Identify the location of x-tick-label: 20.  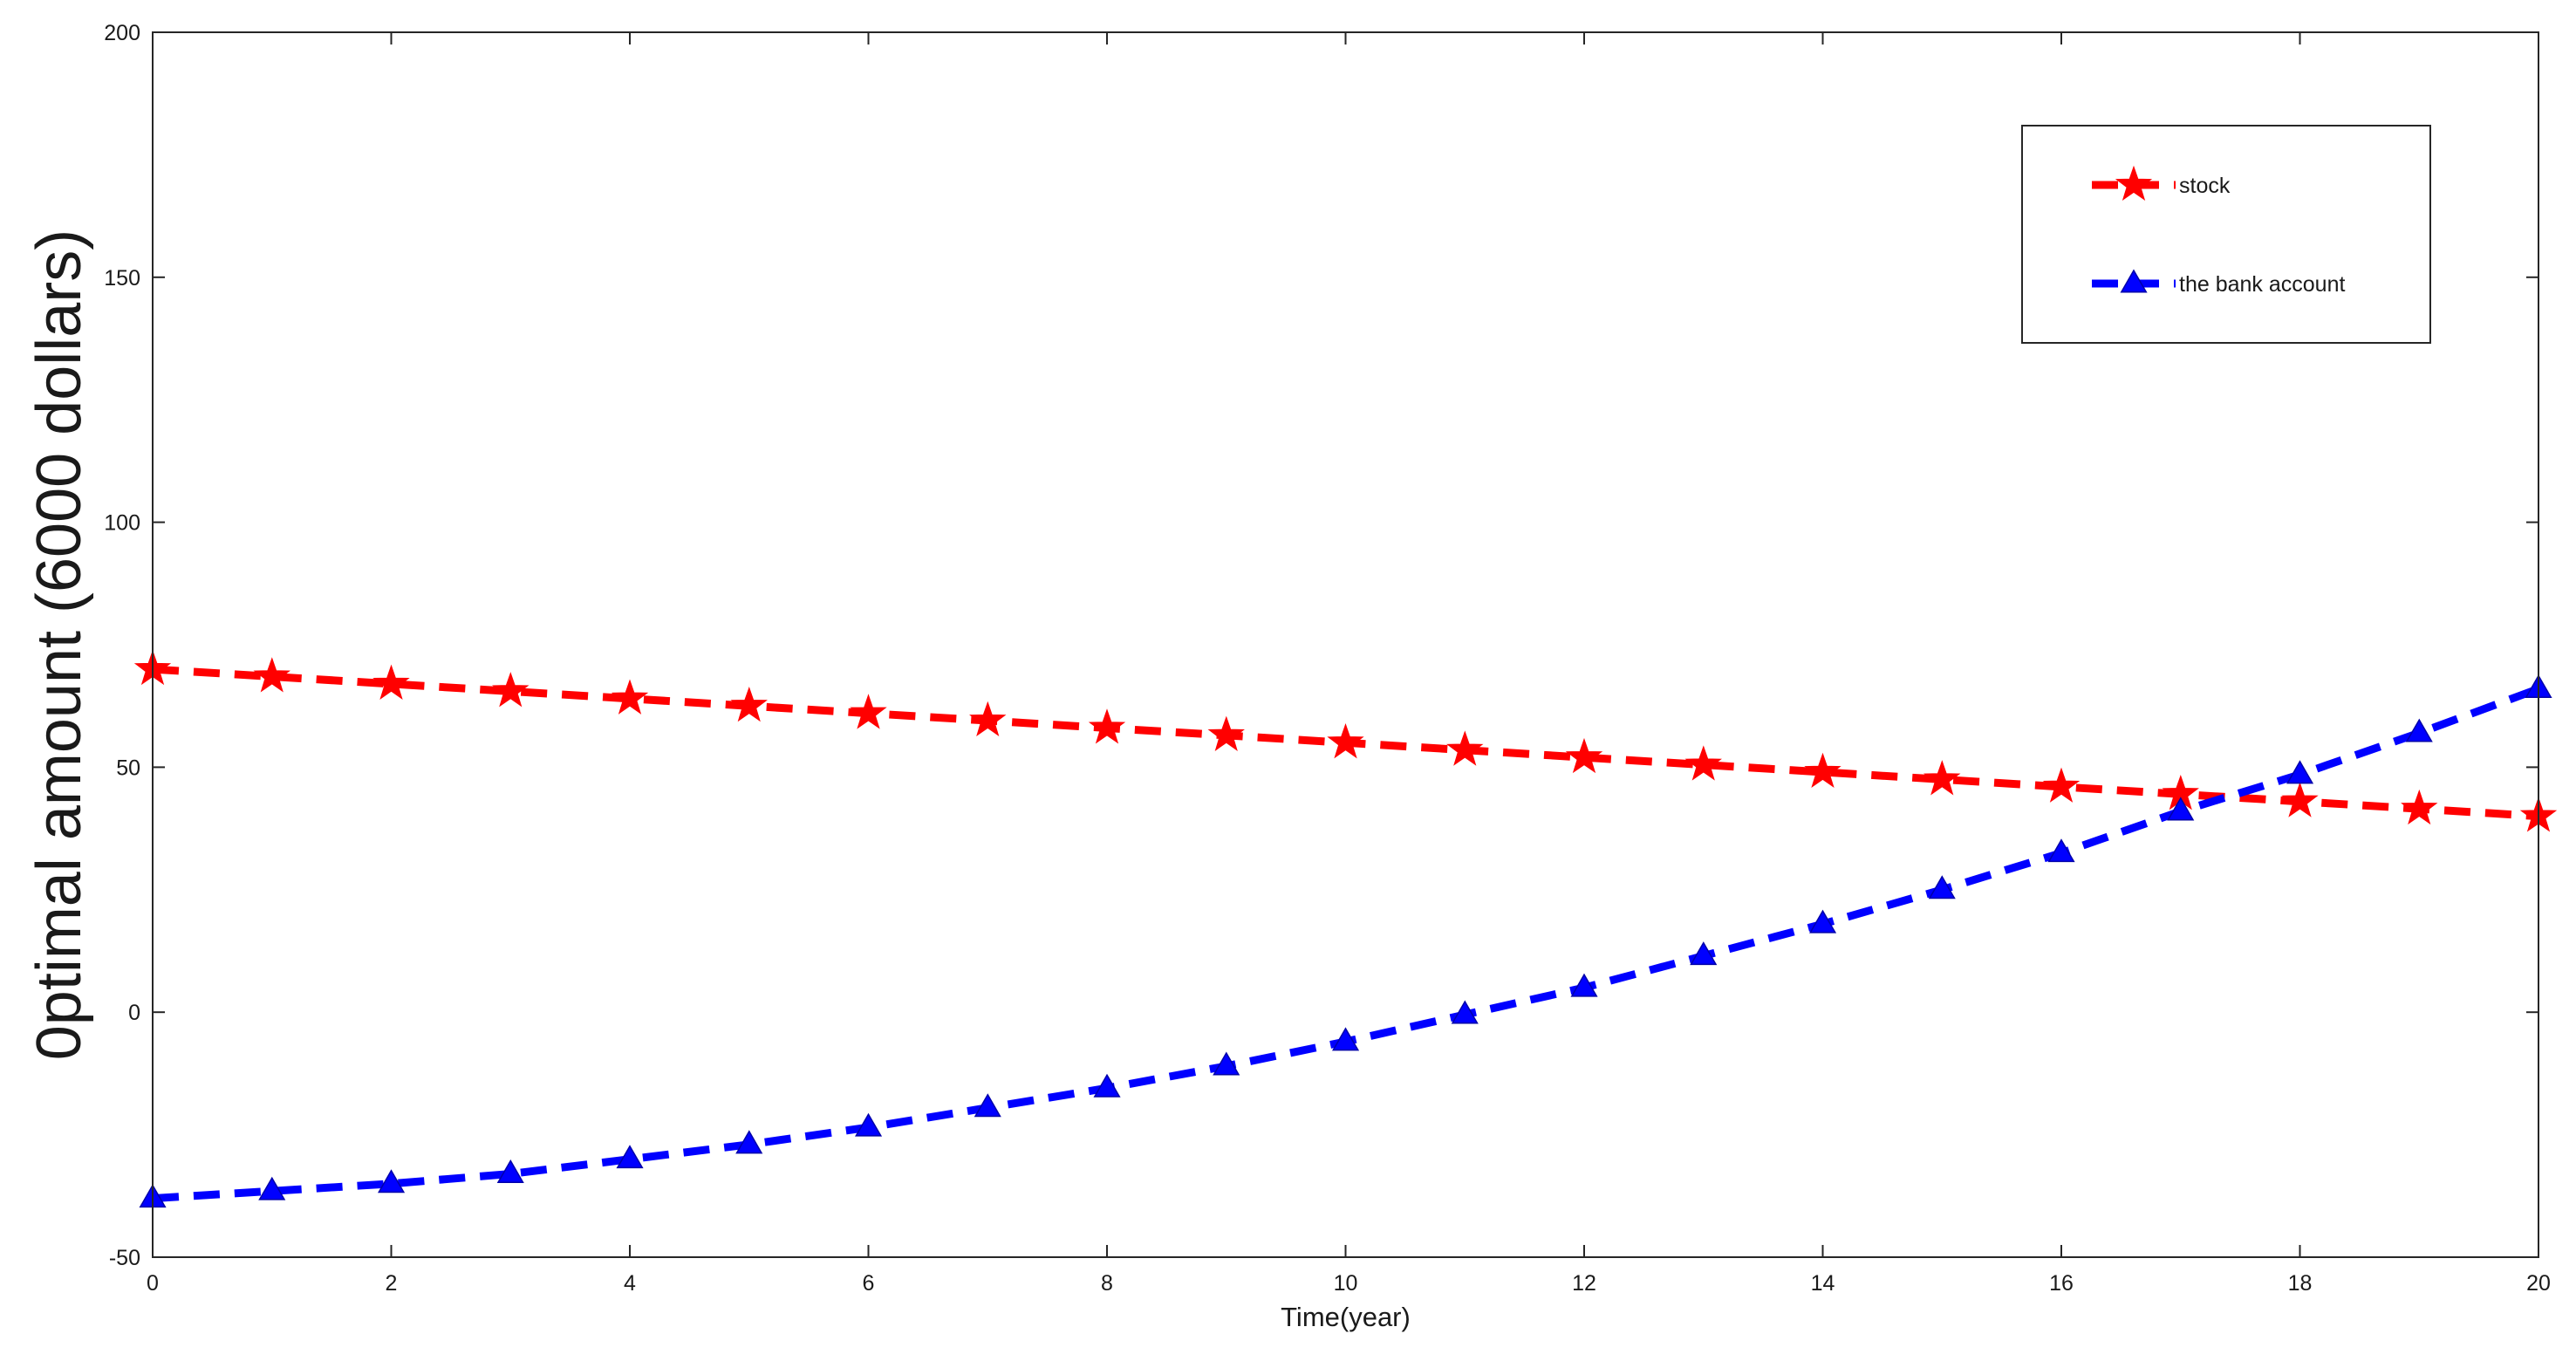
(2538, 1283).